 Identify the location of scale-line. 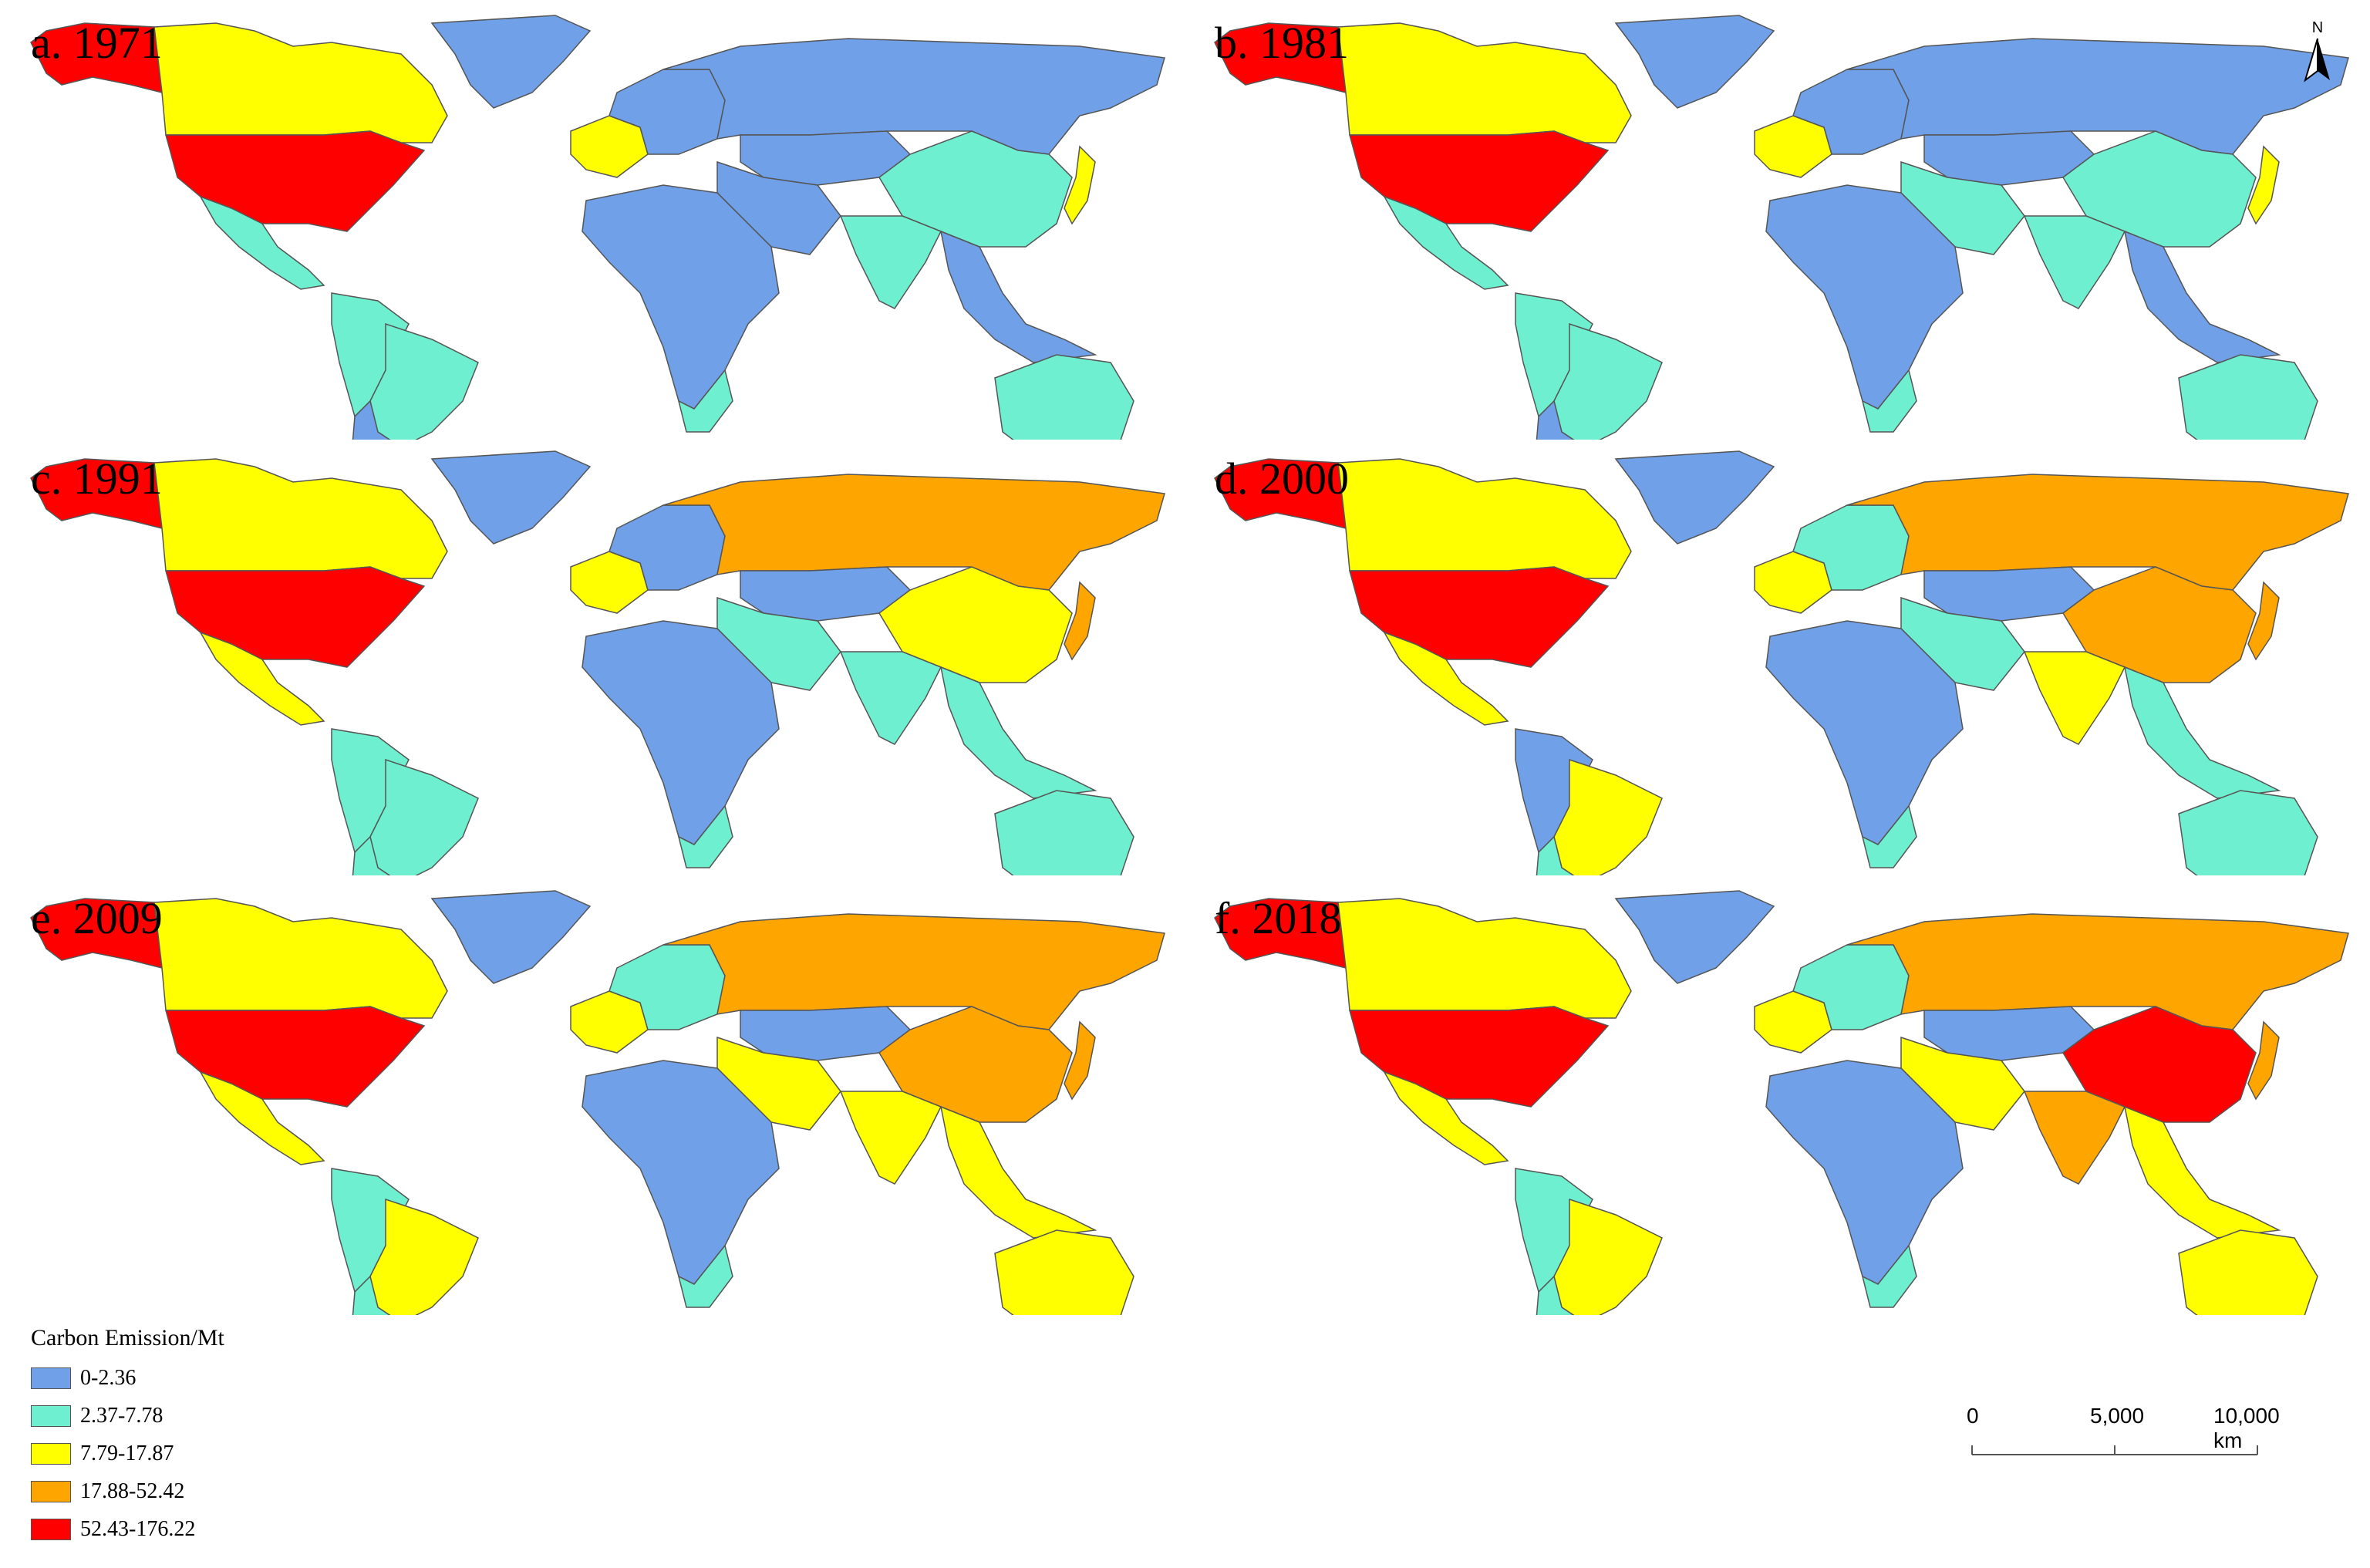
(2114, 1450).